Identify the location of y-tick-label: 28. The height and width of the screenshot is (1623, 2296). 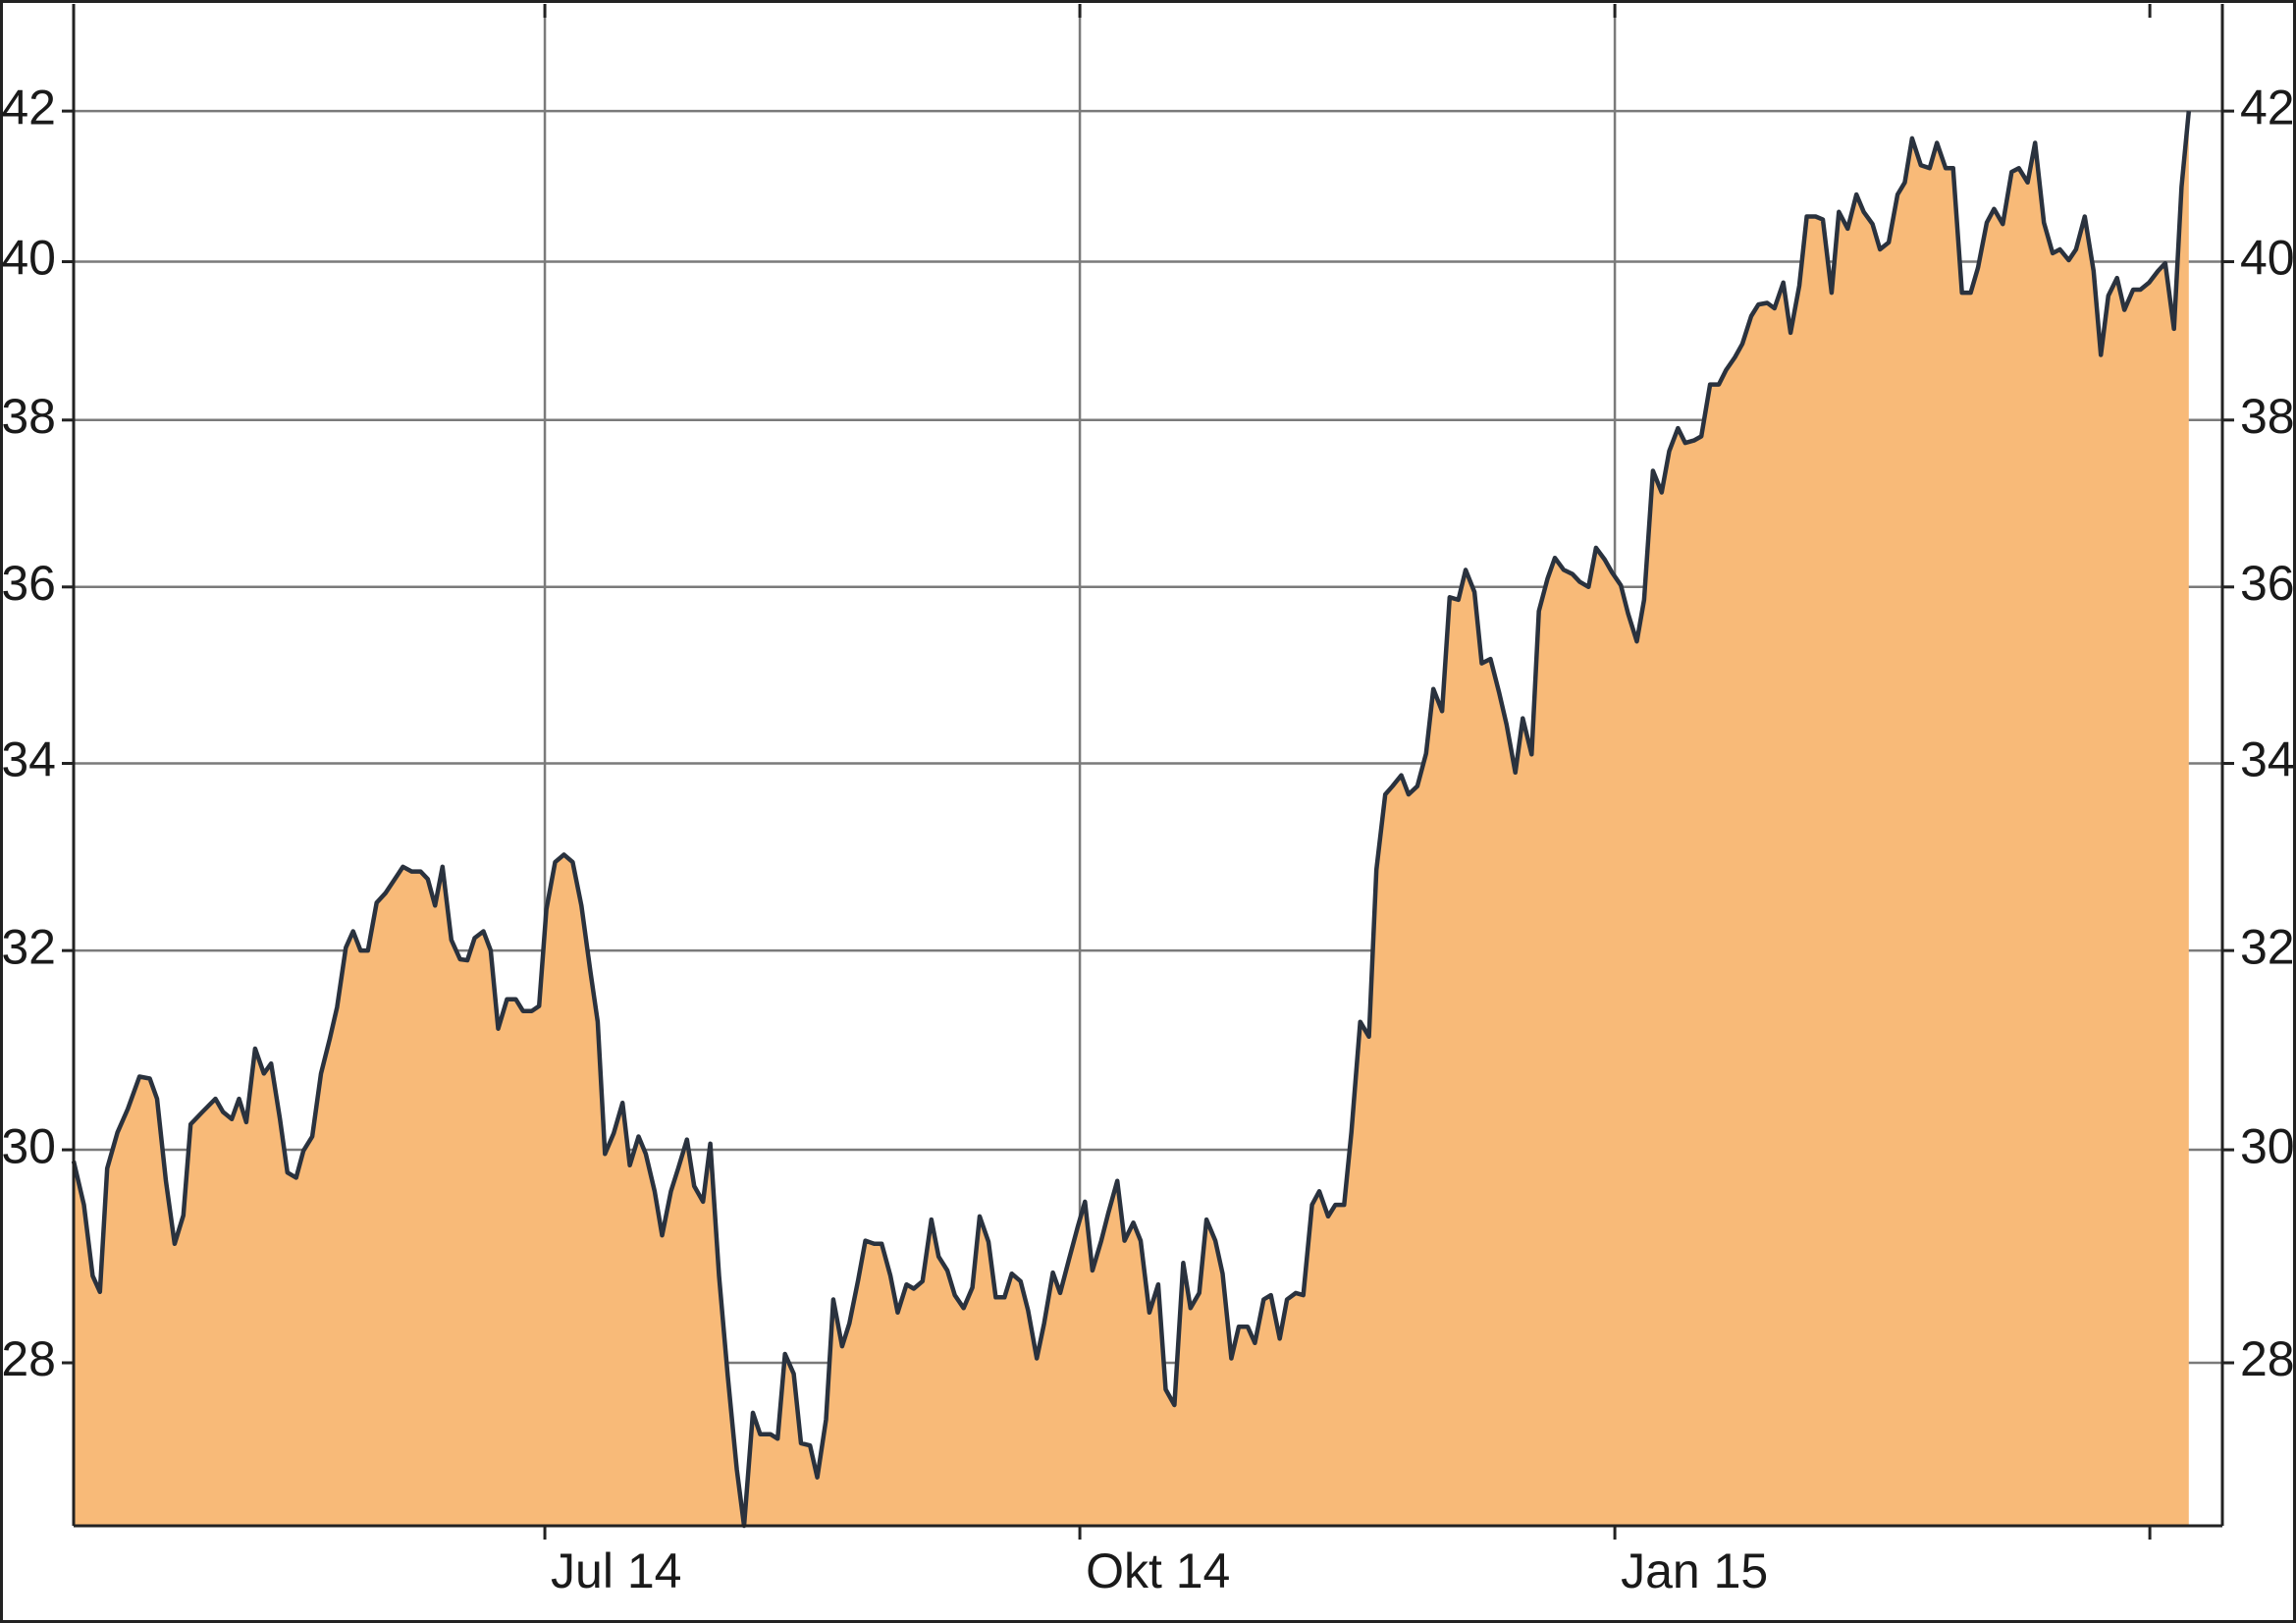
(28, 1358).